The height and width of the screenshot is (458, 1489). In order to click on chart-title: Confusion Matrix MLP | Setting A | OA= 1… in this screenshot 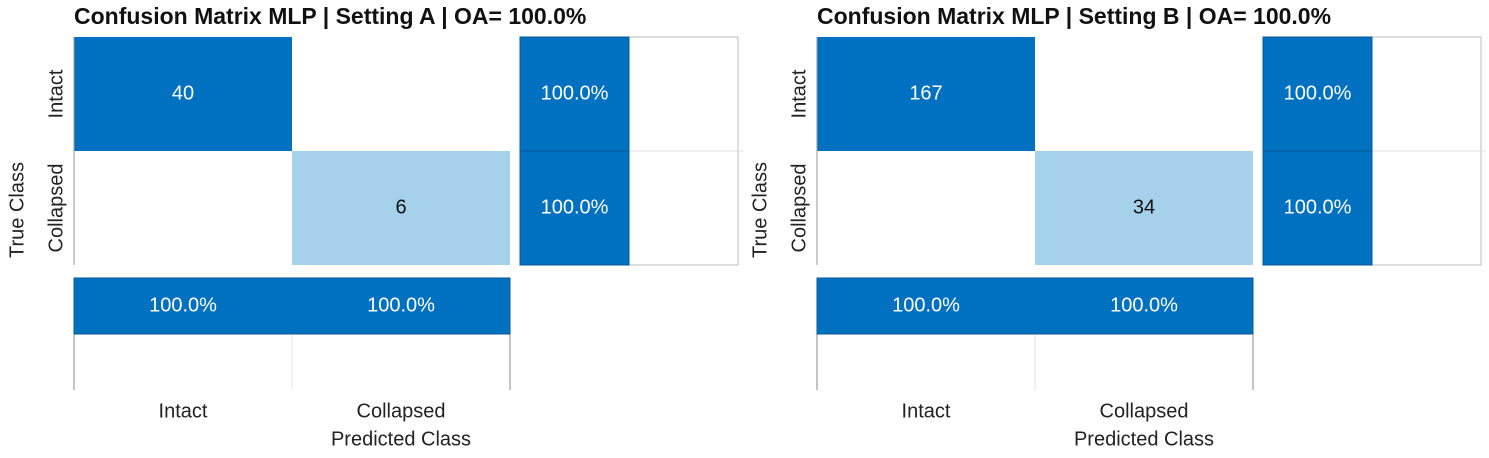, I will do `click(330, 16)`.